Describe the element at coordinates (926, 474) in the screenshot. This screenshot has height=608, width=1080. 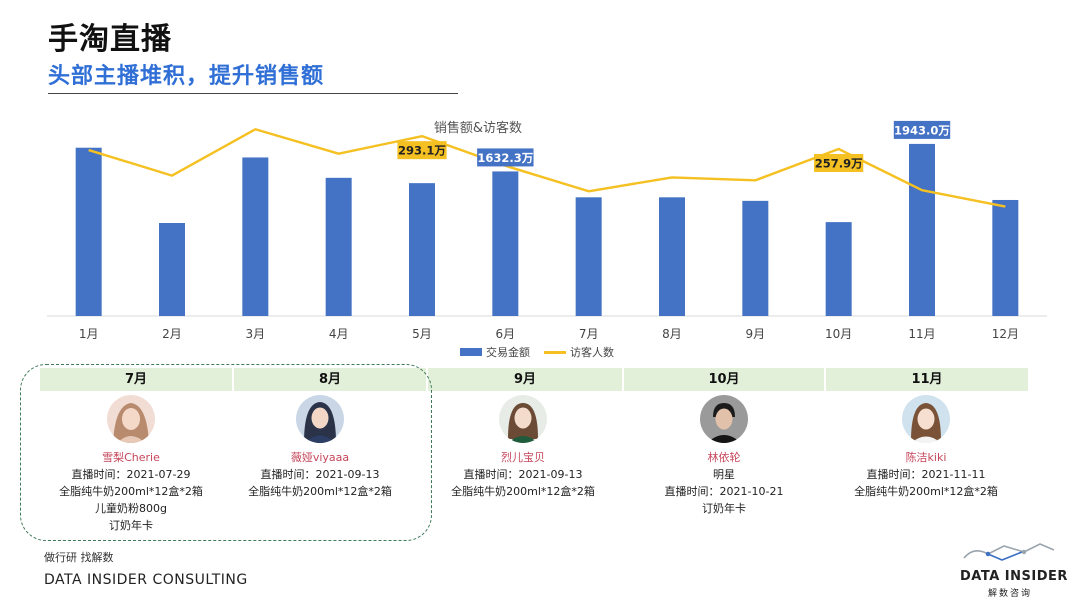
I see `host-line: 直播时间：2021-11-11` at that location.